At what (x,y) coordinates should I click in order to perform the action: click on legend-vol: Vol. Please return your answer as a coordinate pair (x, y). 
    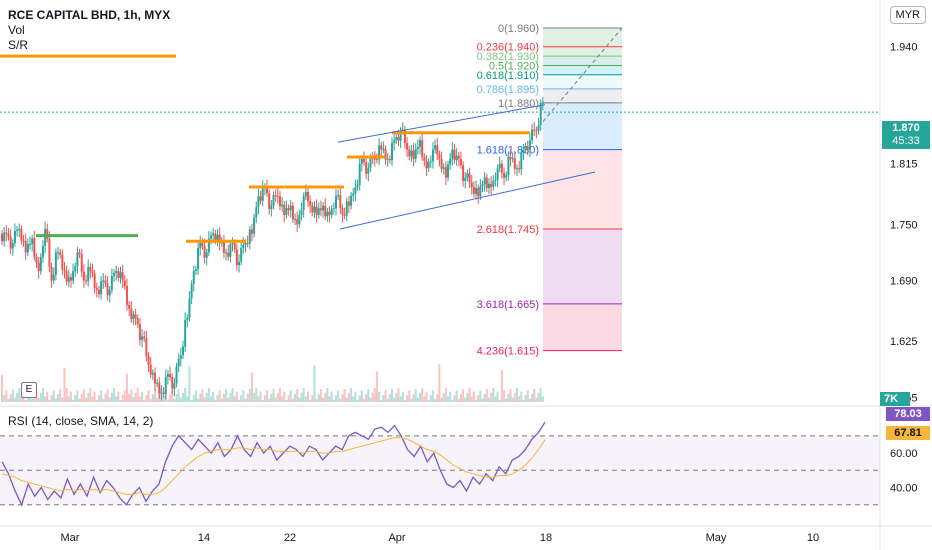
    Looking at the image, I should click on (16, 30).